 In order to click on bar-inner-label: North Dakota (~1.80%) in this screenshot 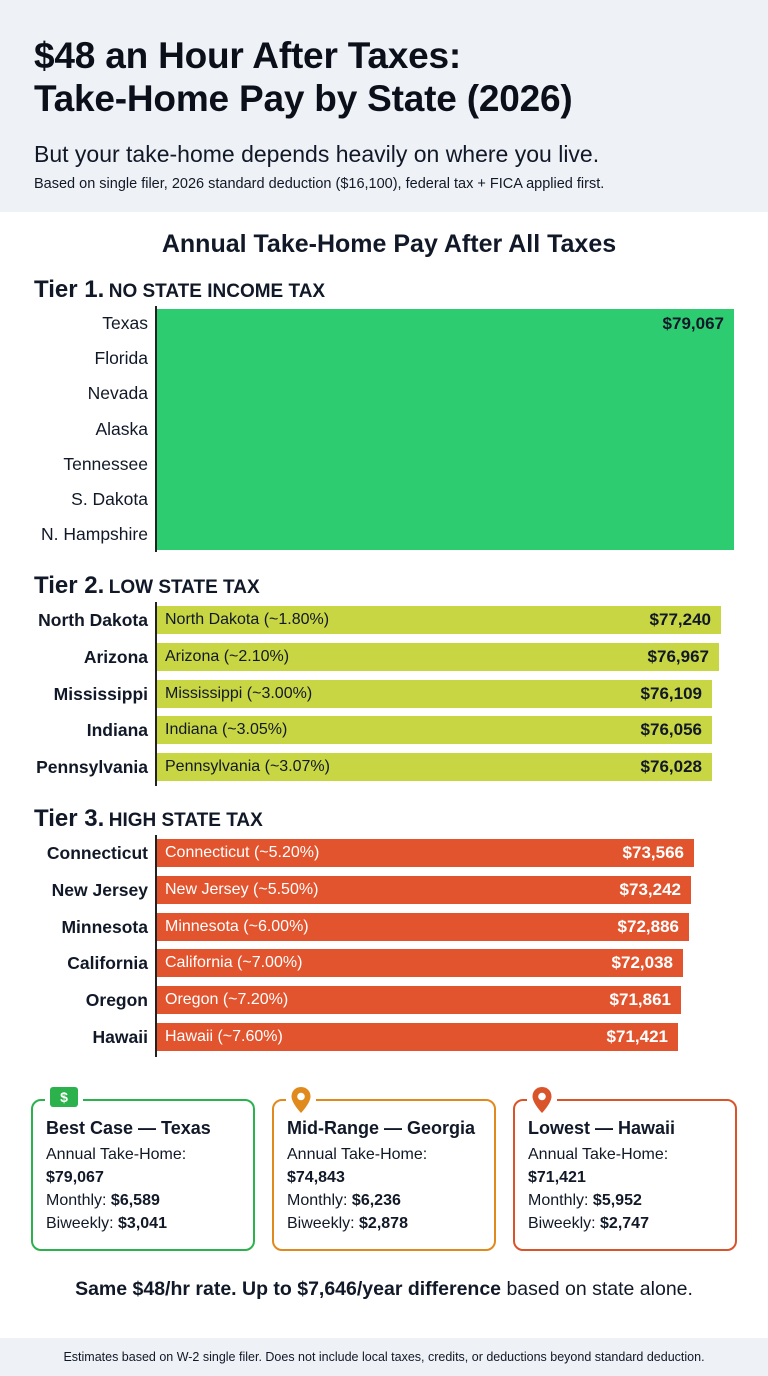, I will do `click(247, 619)`.